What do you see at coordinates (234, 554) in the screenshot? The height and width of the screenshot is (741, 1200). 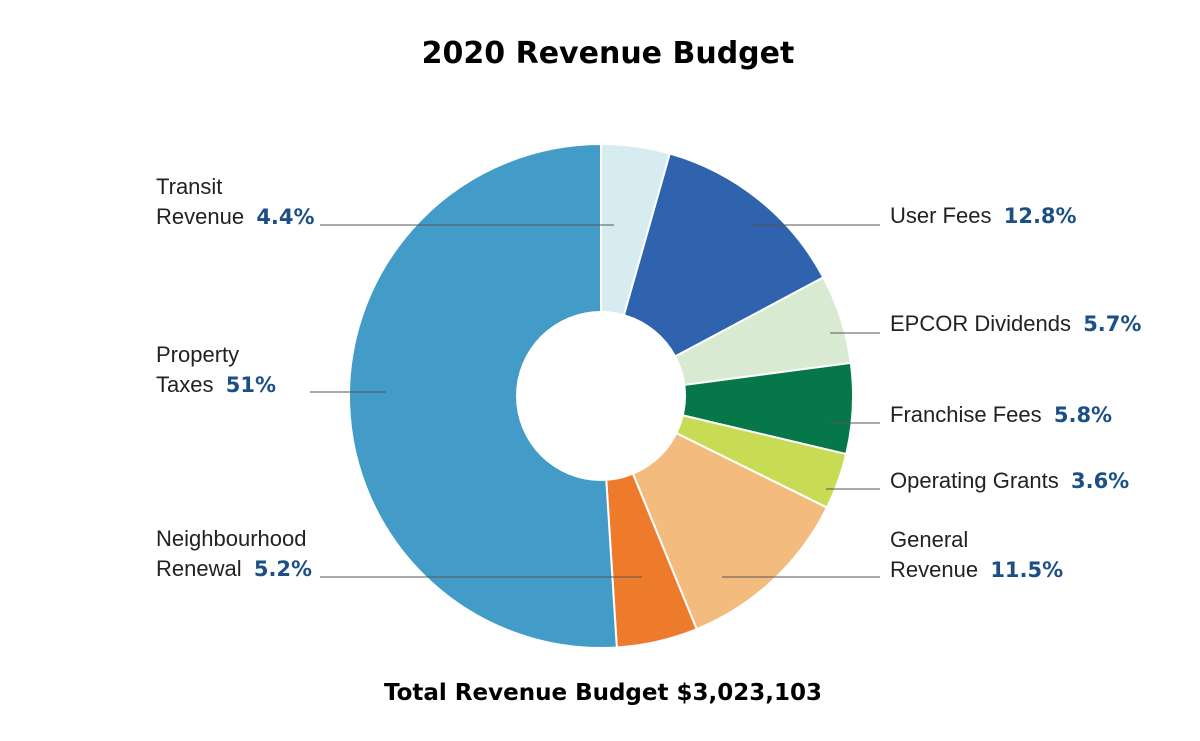 I see `label-neighbourhood-renewal: Neighbourhood Renewal 5.2%` at bounding box center [234, 554].